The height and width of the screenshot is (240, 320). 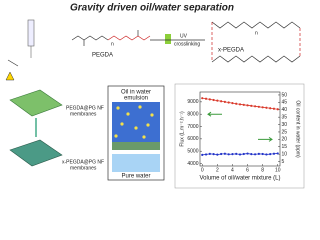 I want to click on y2-tick-label: 10, so click(x=285, y=154).